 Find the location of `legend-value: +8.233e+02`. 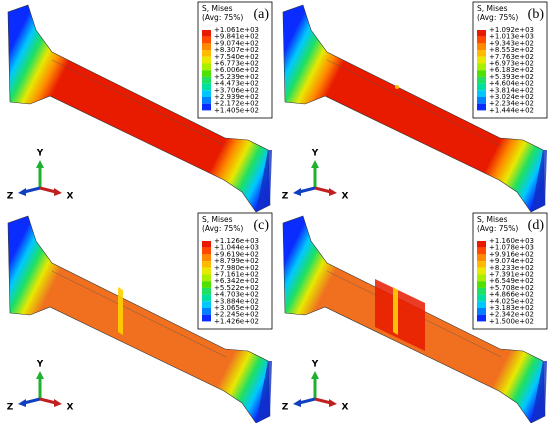

legend-value: +8.233e+02 is located at coordinates (511, 268).